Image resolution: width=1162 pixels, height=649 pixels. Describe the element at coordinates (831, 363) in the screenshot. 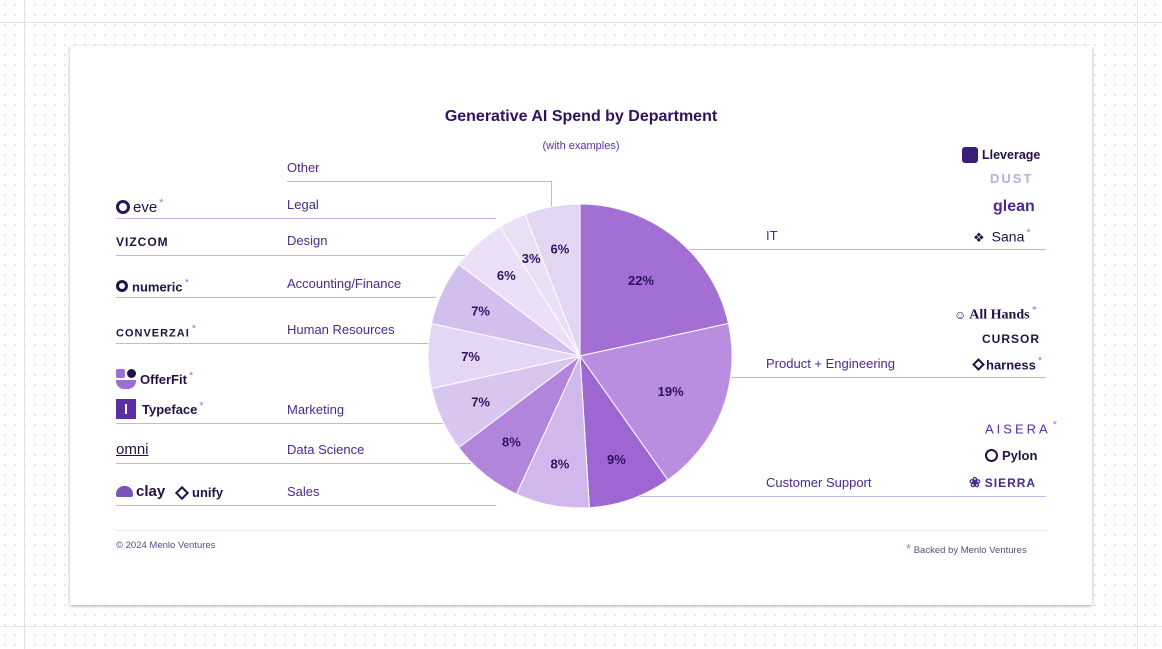

I see `label-product: Product + Engineering` at that location.